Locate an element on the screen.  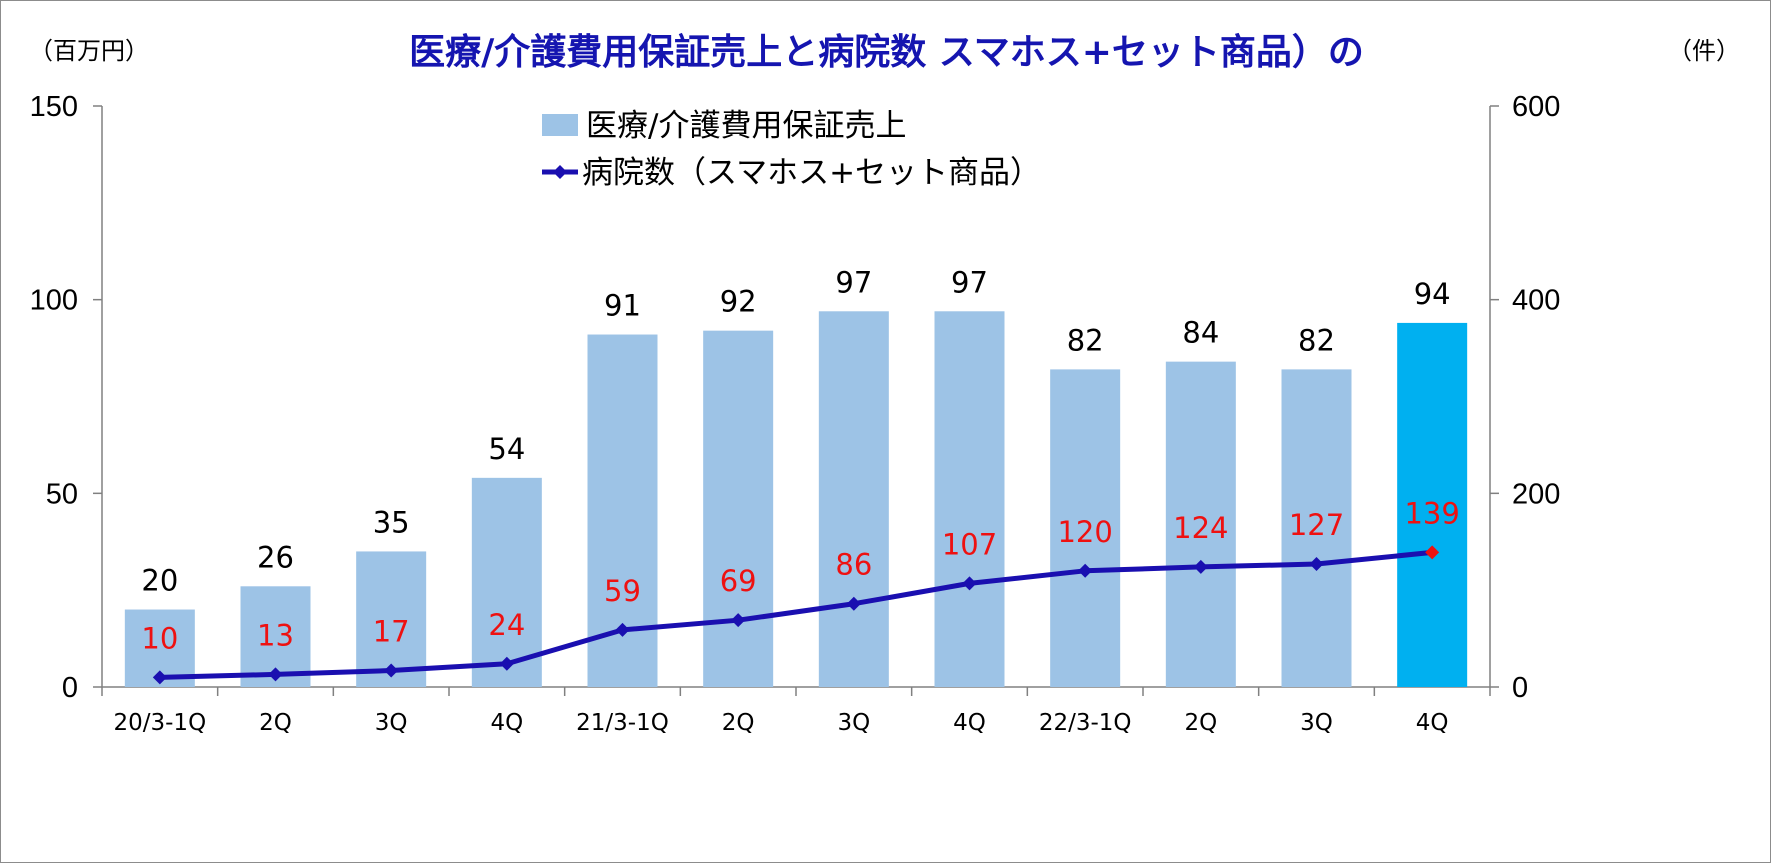
right-tick-label: 400 is located at coordinates (1536, 301).